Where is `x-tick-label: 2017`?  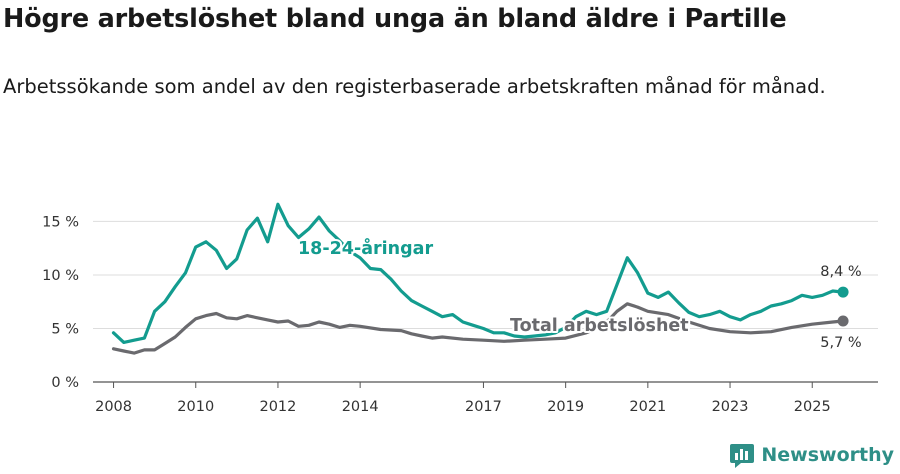
x-tick-label: 2017 is located at coordinates (483, 407).